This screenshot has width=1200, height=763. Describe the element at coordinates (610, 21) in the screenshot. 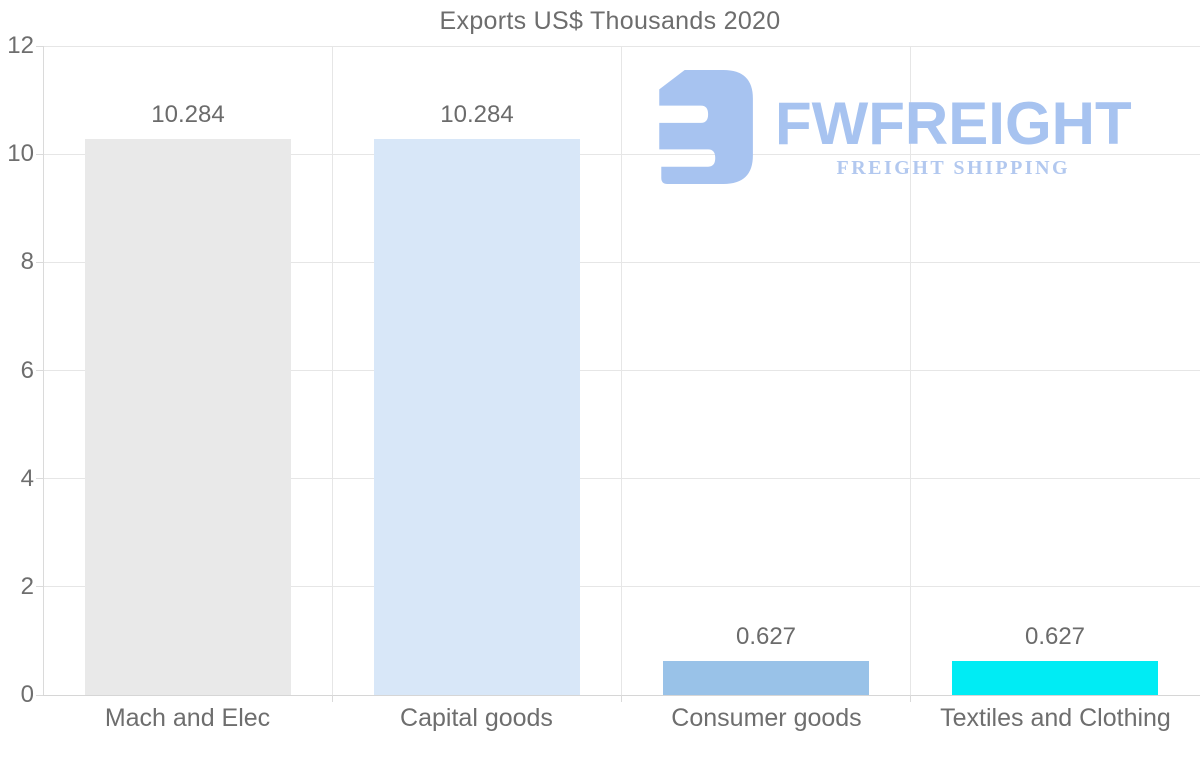

I see `chart-title: Exports US$ Thousands 2020` at that location.